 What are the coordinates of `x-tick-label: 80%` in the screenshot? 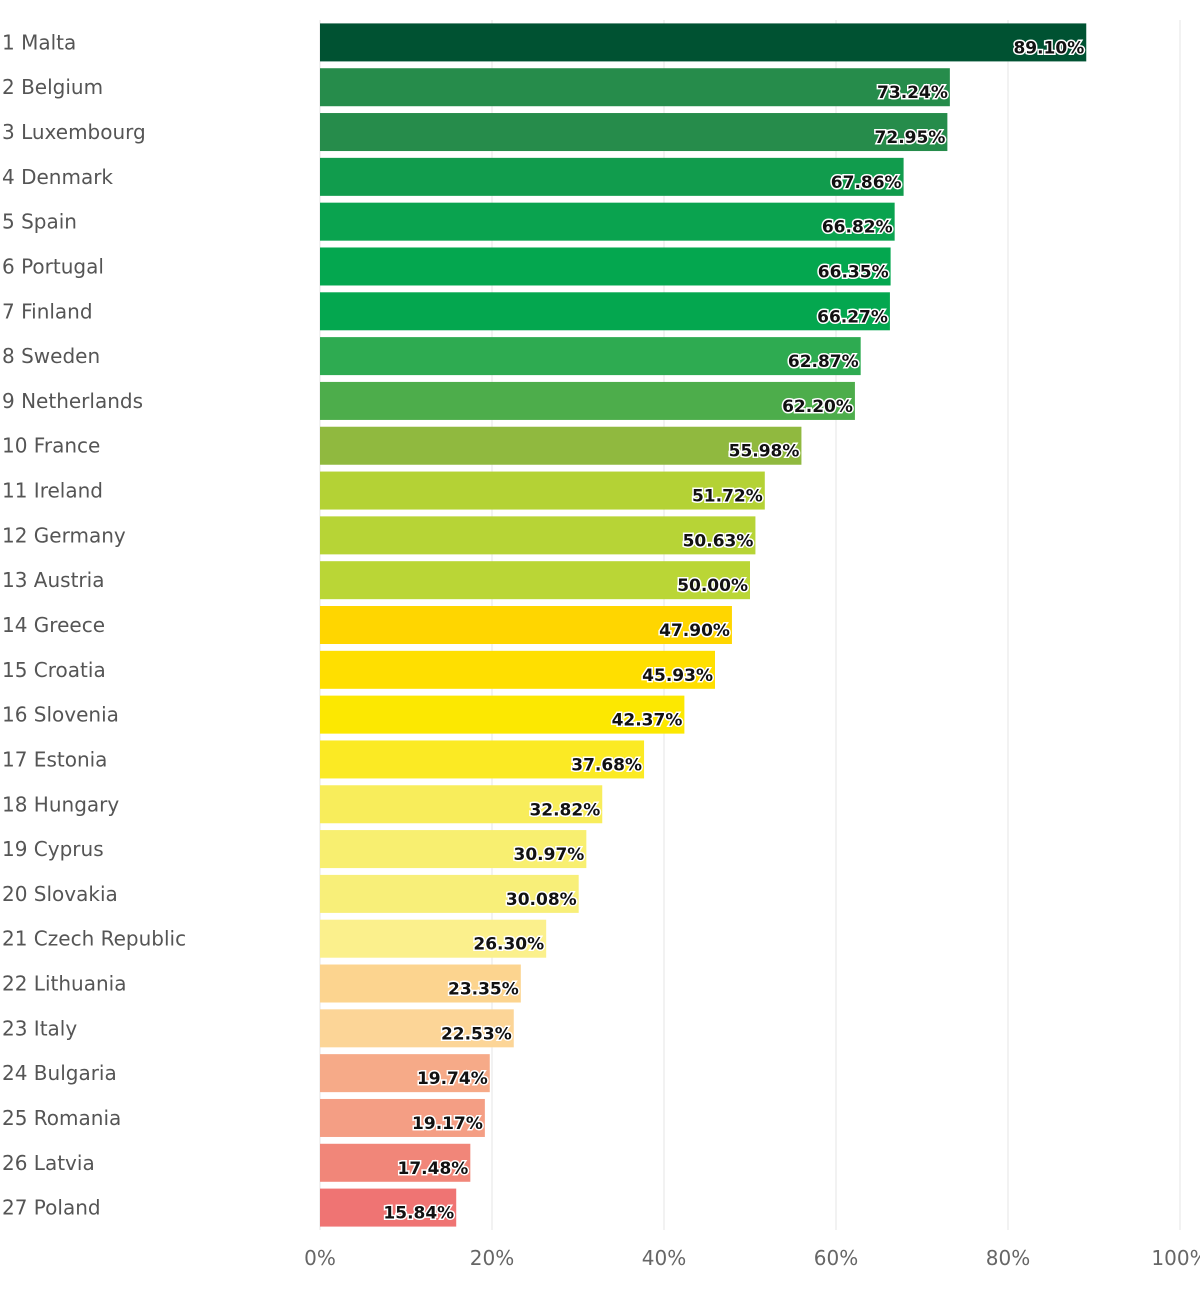 It's located at (1008, 1258).